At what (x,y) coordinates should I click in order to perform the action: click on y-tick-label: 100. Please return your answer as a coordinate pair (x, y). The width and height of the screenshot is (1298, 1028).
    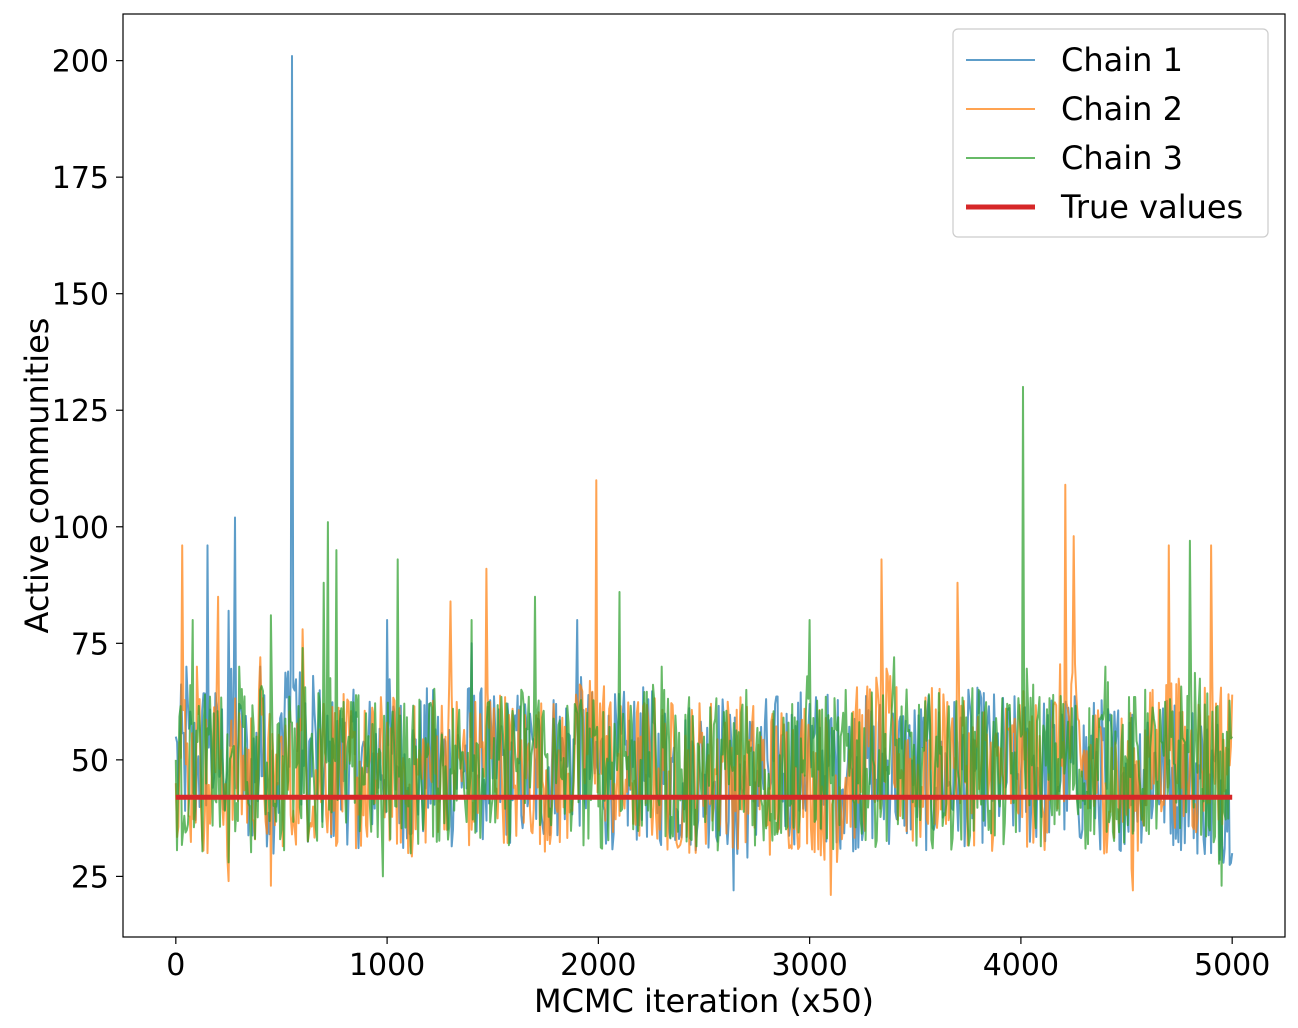
    Looking at the image, I should click on (80, 528).